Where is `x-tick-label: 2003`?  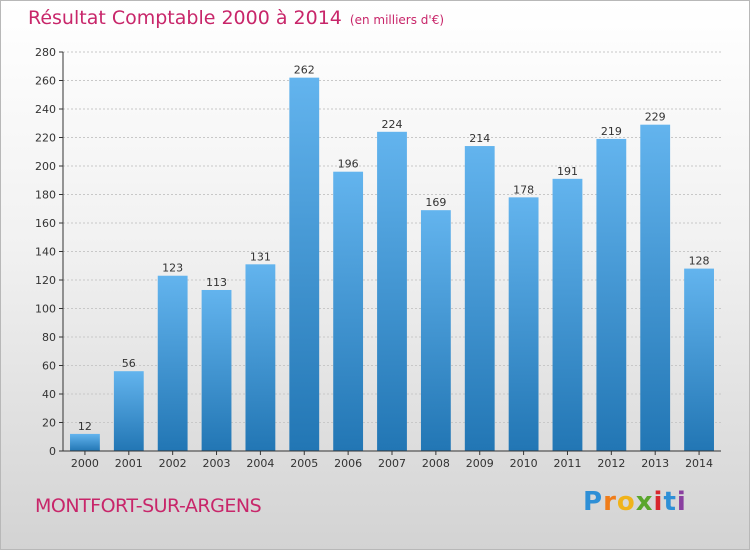
x-tick-label: 2003 is located at coordinates (217, 463).